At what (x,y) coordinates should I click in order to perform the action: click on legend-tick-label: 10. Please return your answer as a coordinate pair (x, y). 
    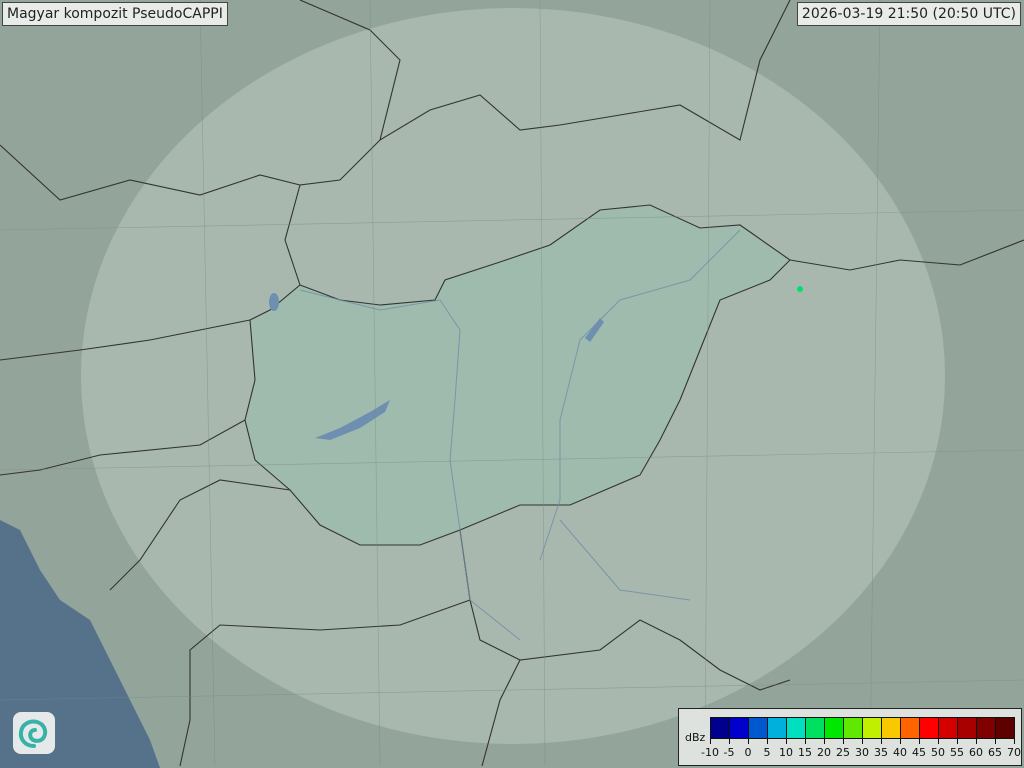
    Looking at the image, I should click on (786, 752).